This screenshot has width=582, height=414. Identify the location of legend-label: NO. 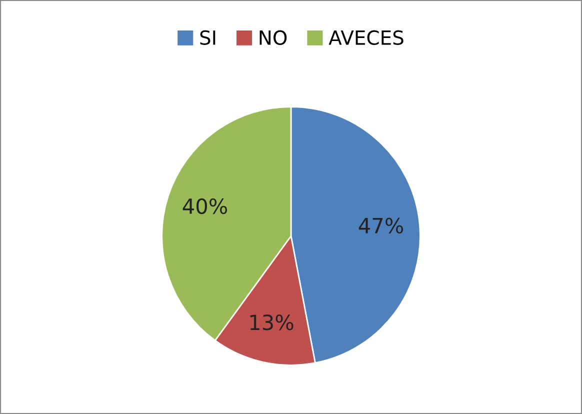
(273, 37).